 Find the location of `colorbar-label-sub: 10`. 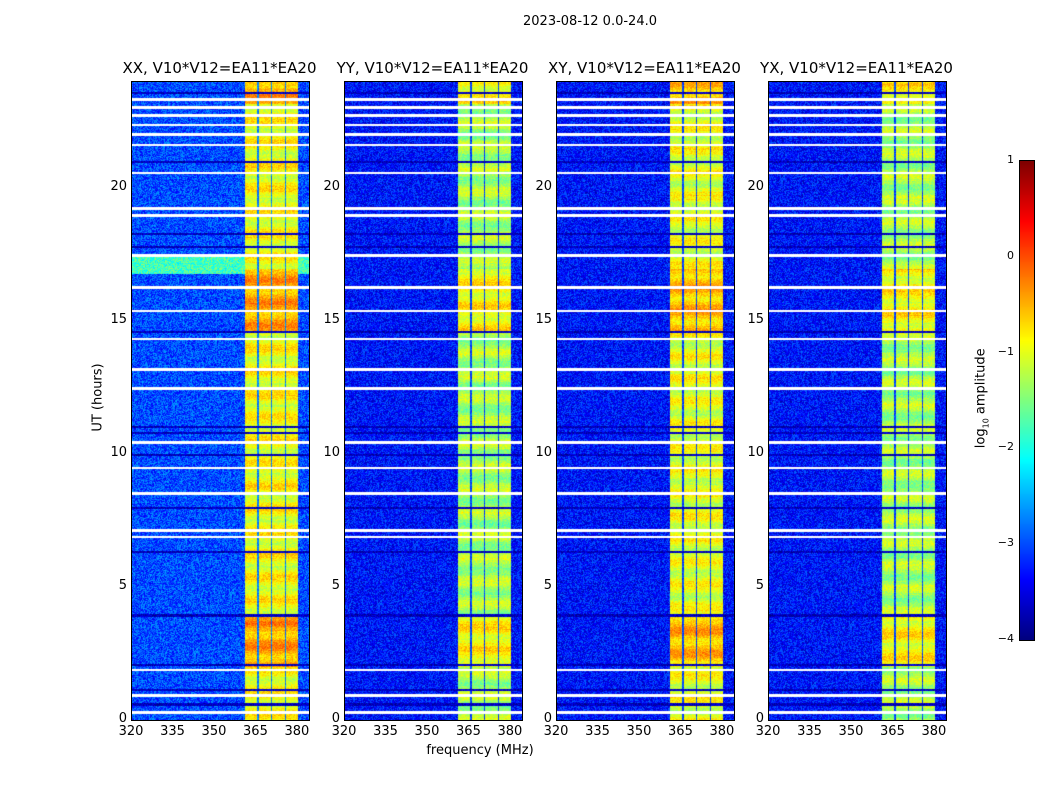

colorbar-label-sub: 10 is located at coordinates (986, 423).